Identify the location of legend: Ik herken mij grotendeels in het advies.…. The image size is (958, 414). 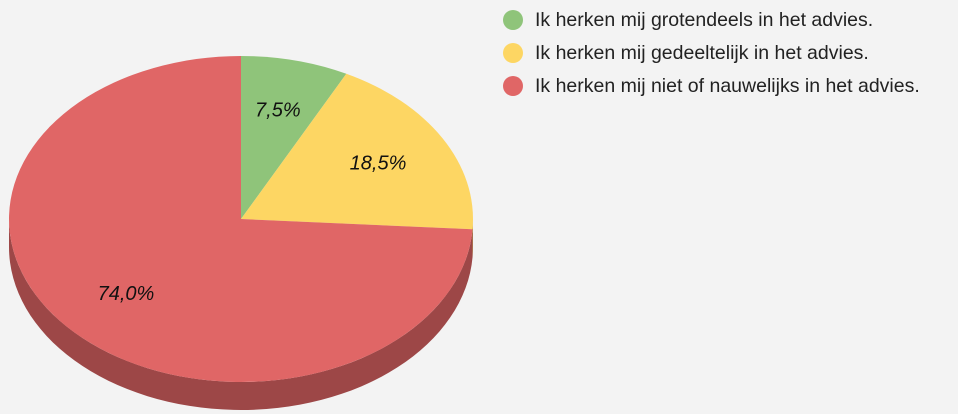
(729, 57).